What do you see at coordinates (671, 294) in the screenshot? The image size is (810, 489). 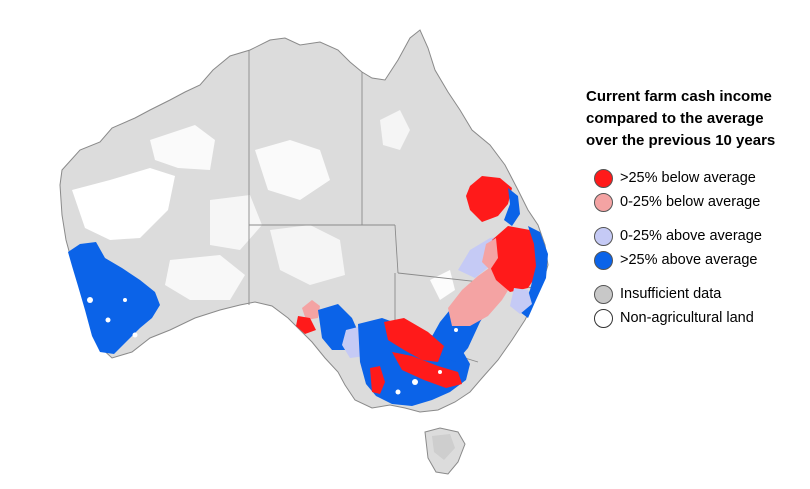 I see `legend-label: Insufficient data` at bounding box center [671, 294].